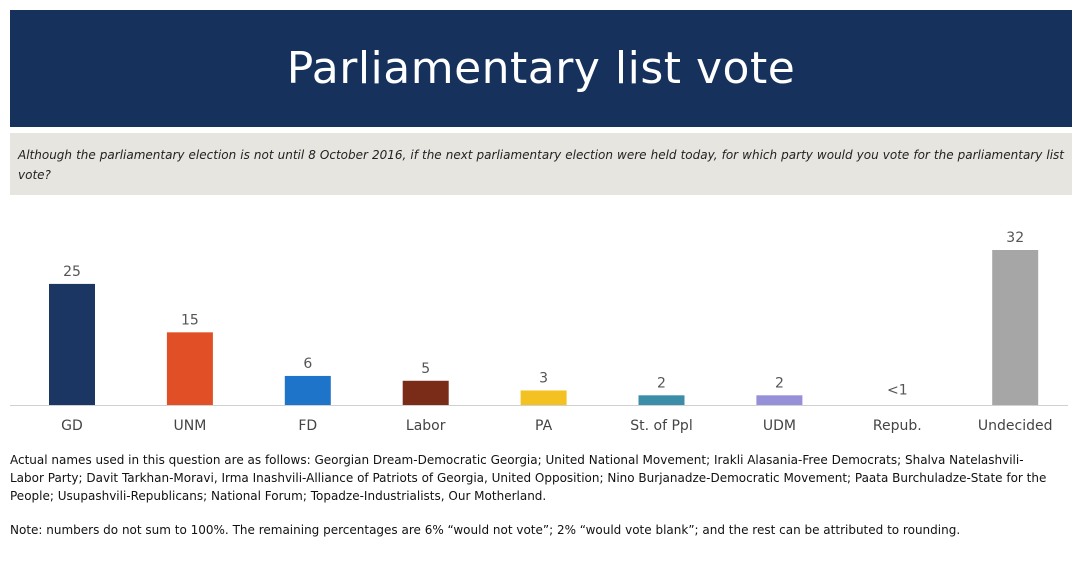 This screenshot has width=1072, height=571. What do you see at coordinates (543, 378) in the screenshot?
I see `data-label: 3` at bounding box center [543, 378].